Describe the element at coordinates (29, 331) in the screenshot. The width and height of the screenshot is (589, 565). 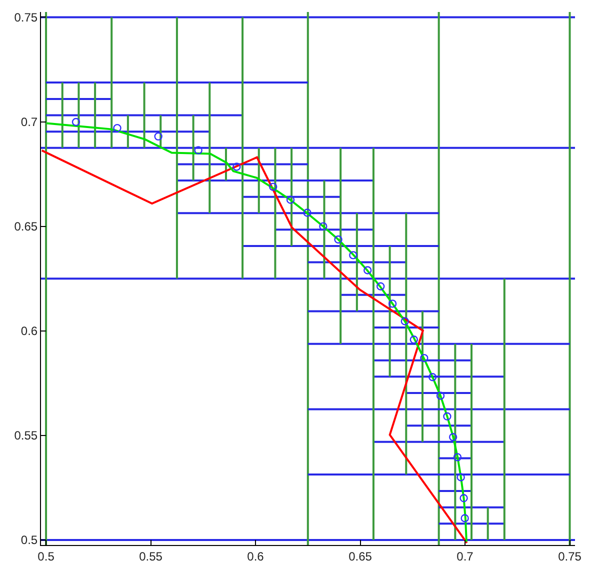
I see `y-tick-label: 0.6` at that location.